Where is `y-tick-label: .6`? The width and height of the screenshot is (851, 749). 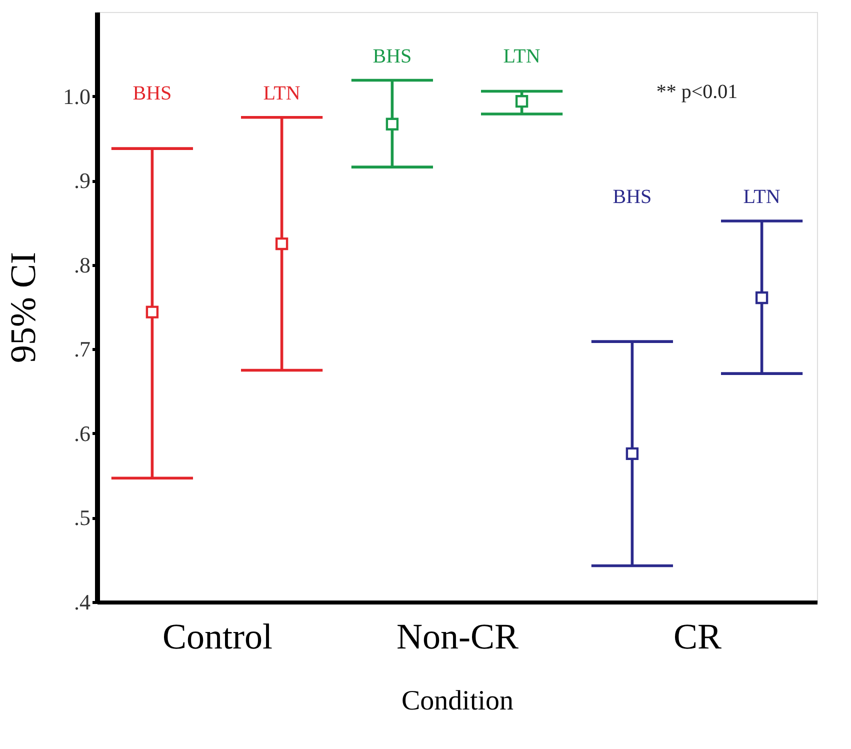 y-tick-label: .6 is located at coordinates (82, 433).